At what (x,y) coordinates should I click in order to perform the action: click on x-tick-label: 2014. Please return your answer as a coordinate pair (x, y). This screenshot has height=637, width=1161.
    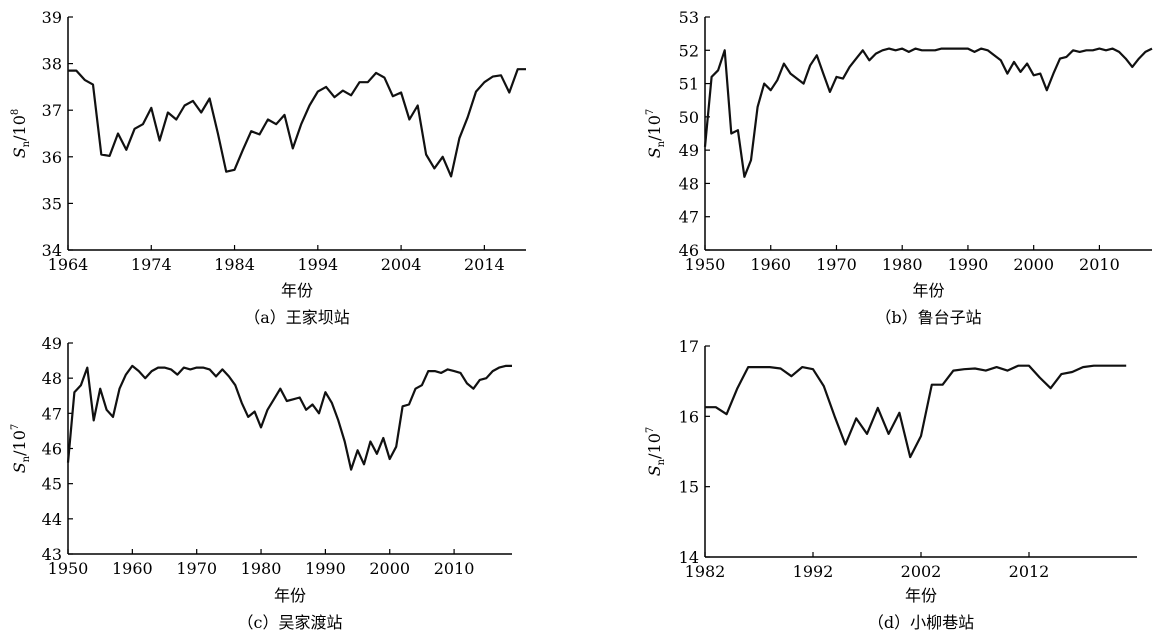
    Looking at the image, I should click on (484, 264).